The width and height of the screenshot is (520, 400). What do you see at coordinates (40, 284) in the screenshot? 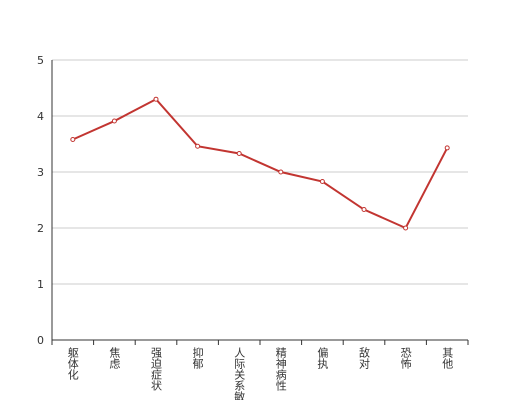
I see `y-tick-label: 1` at bounding box center [40, 284].